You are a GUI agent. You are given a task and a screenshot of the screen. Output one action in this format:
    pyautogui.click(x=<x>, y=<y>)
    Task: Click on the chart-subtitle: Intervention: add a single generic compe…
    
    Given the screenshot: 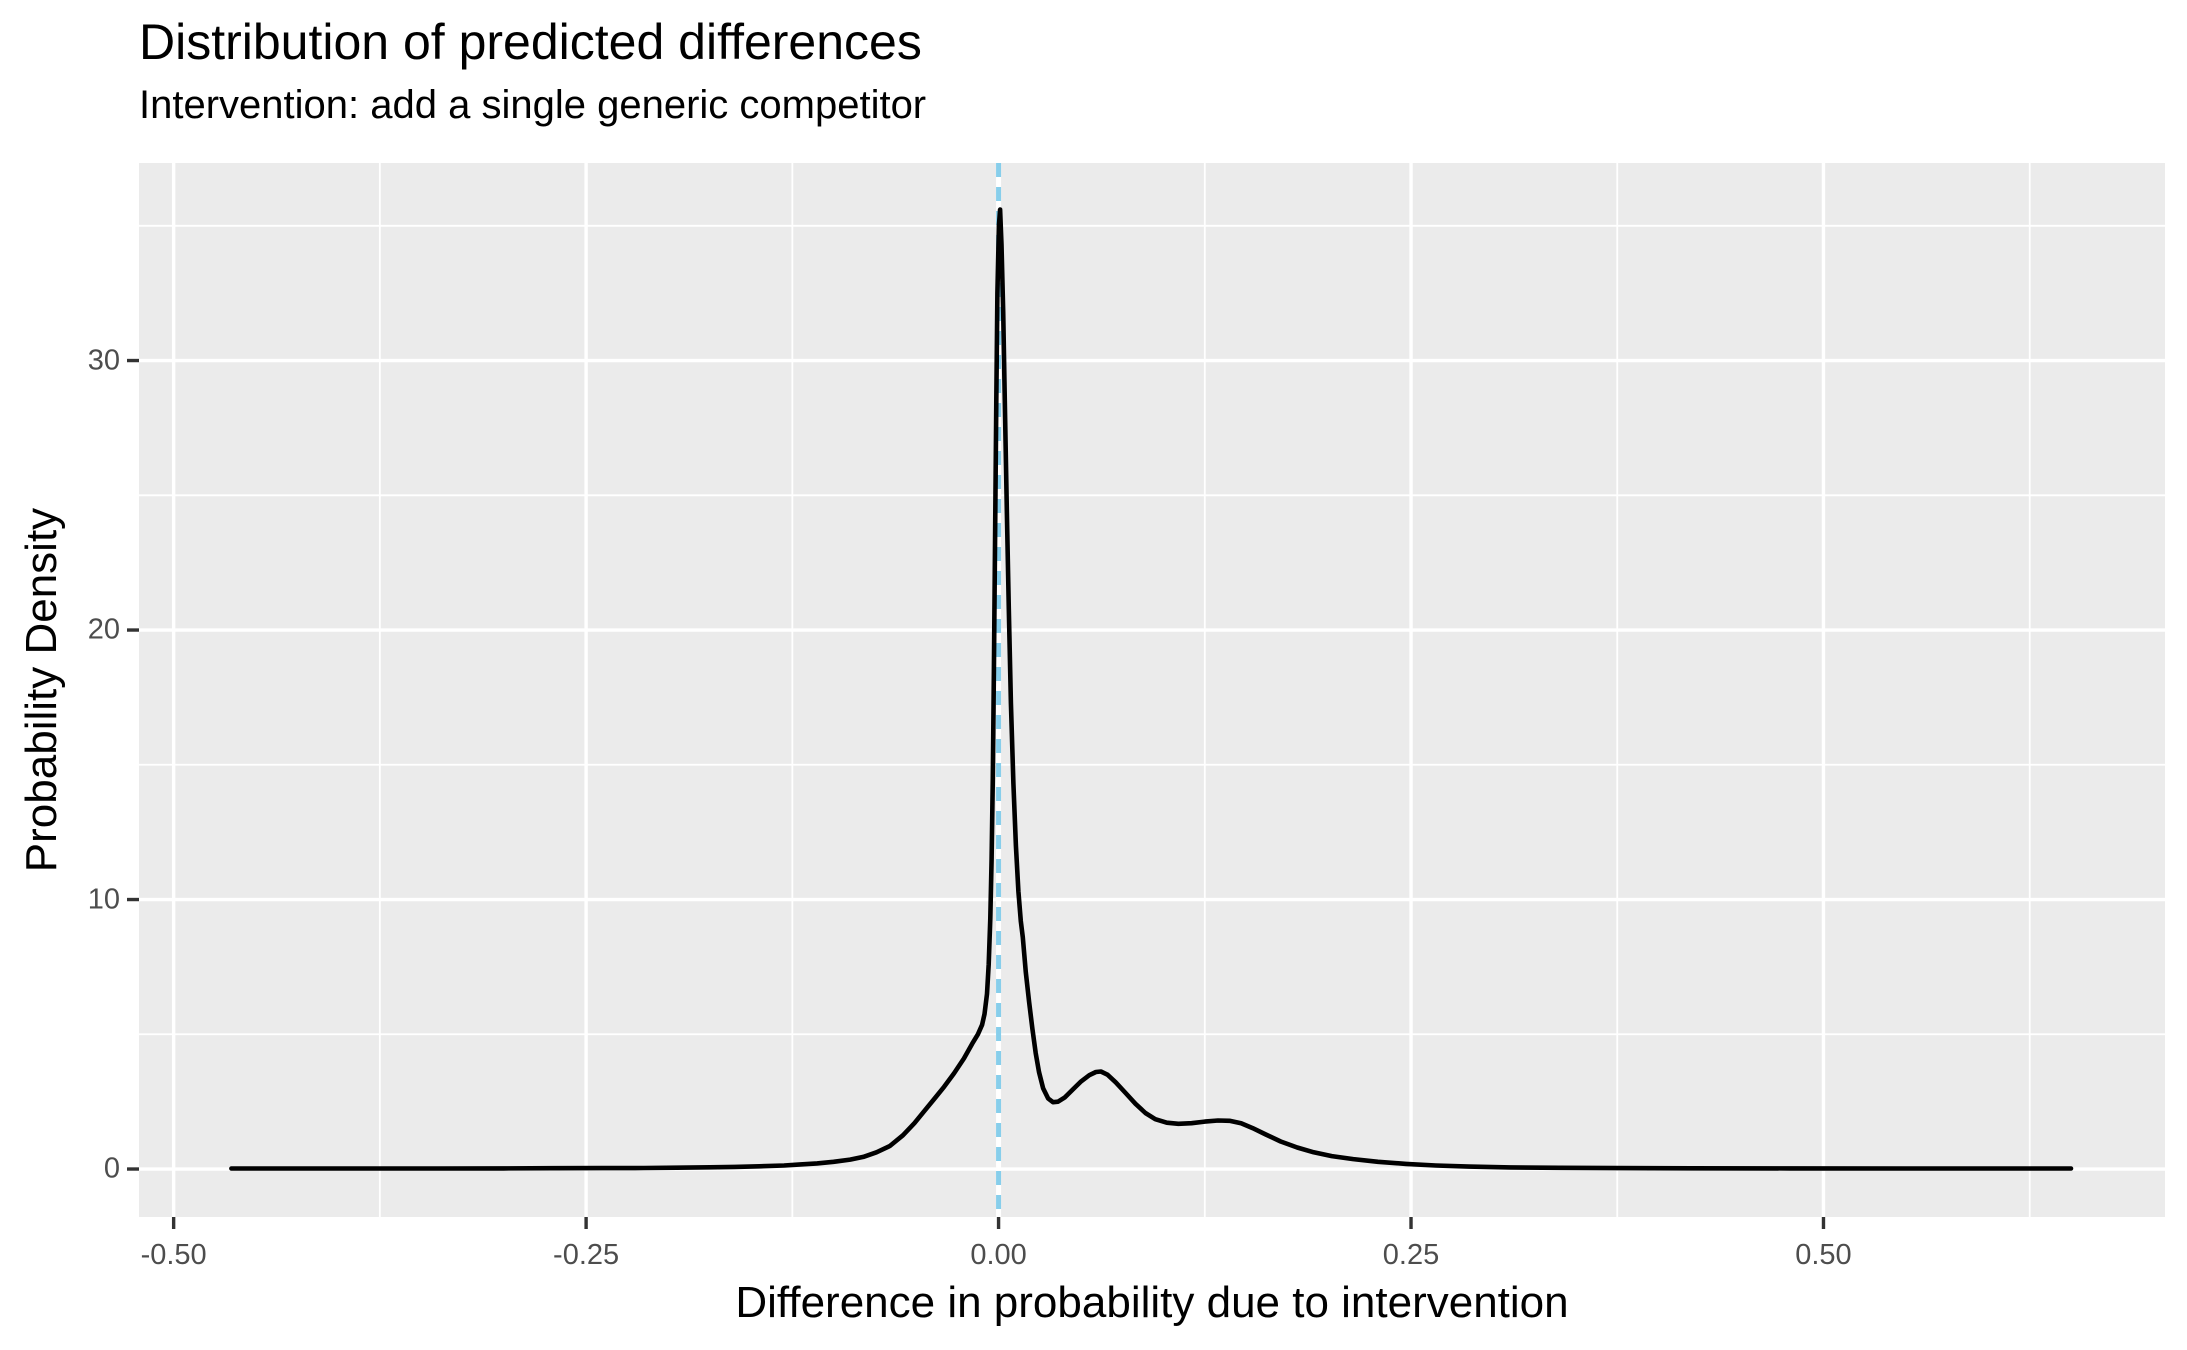 What is the action you would take?
    pyautogui.click(x=533, y=105)
    